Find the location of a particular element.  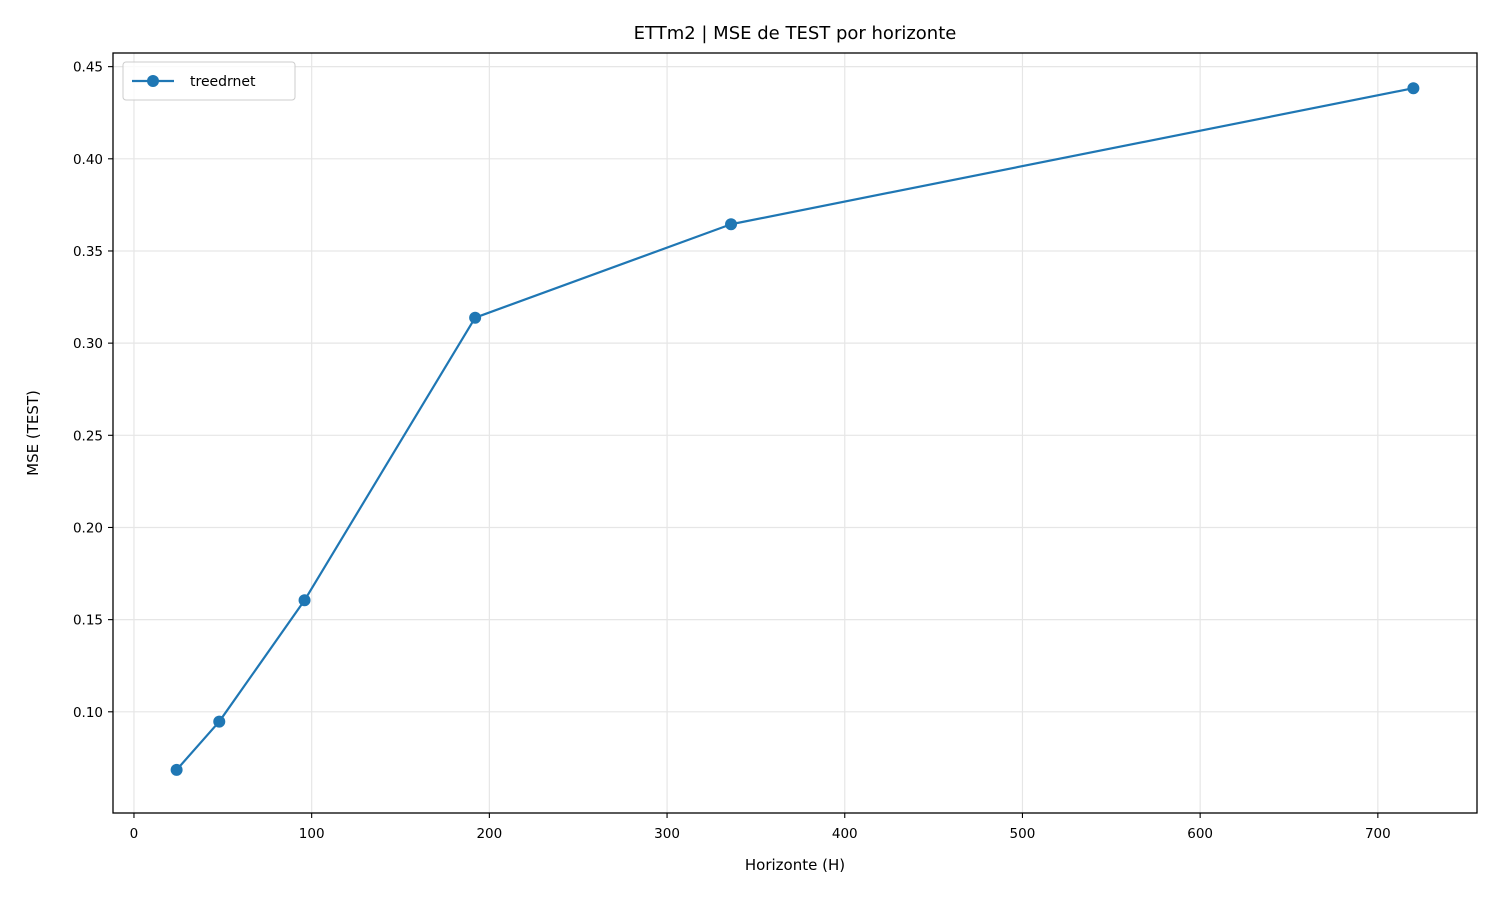

legend: treedrnet is located at coordinates (209, 81).